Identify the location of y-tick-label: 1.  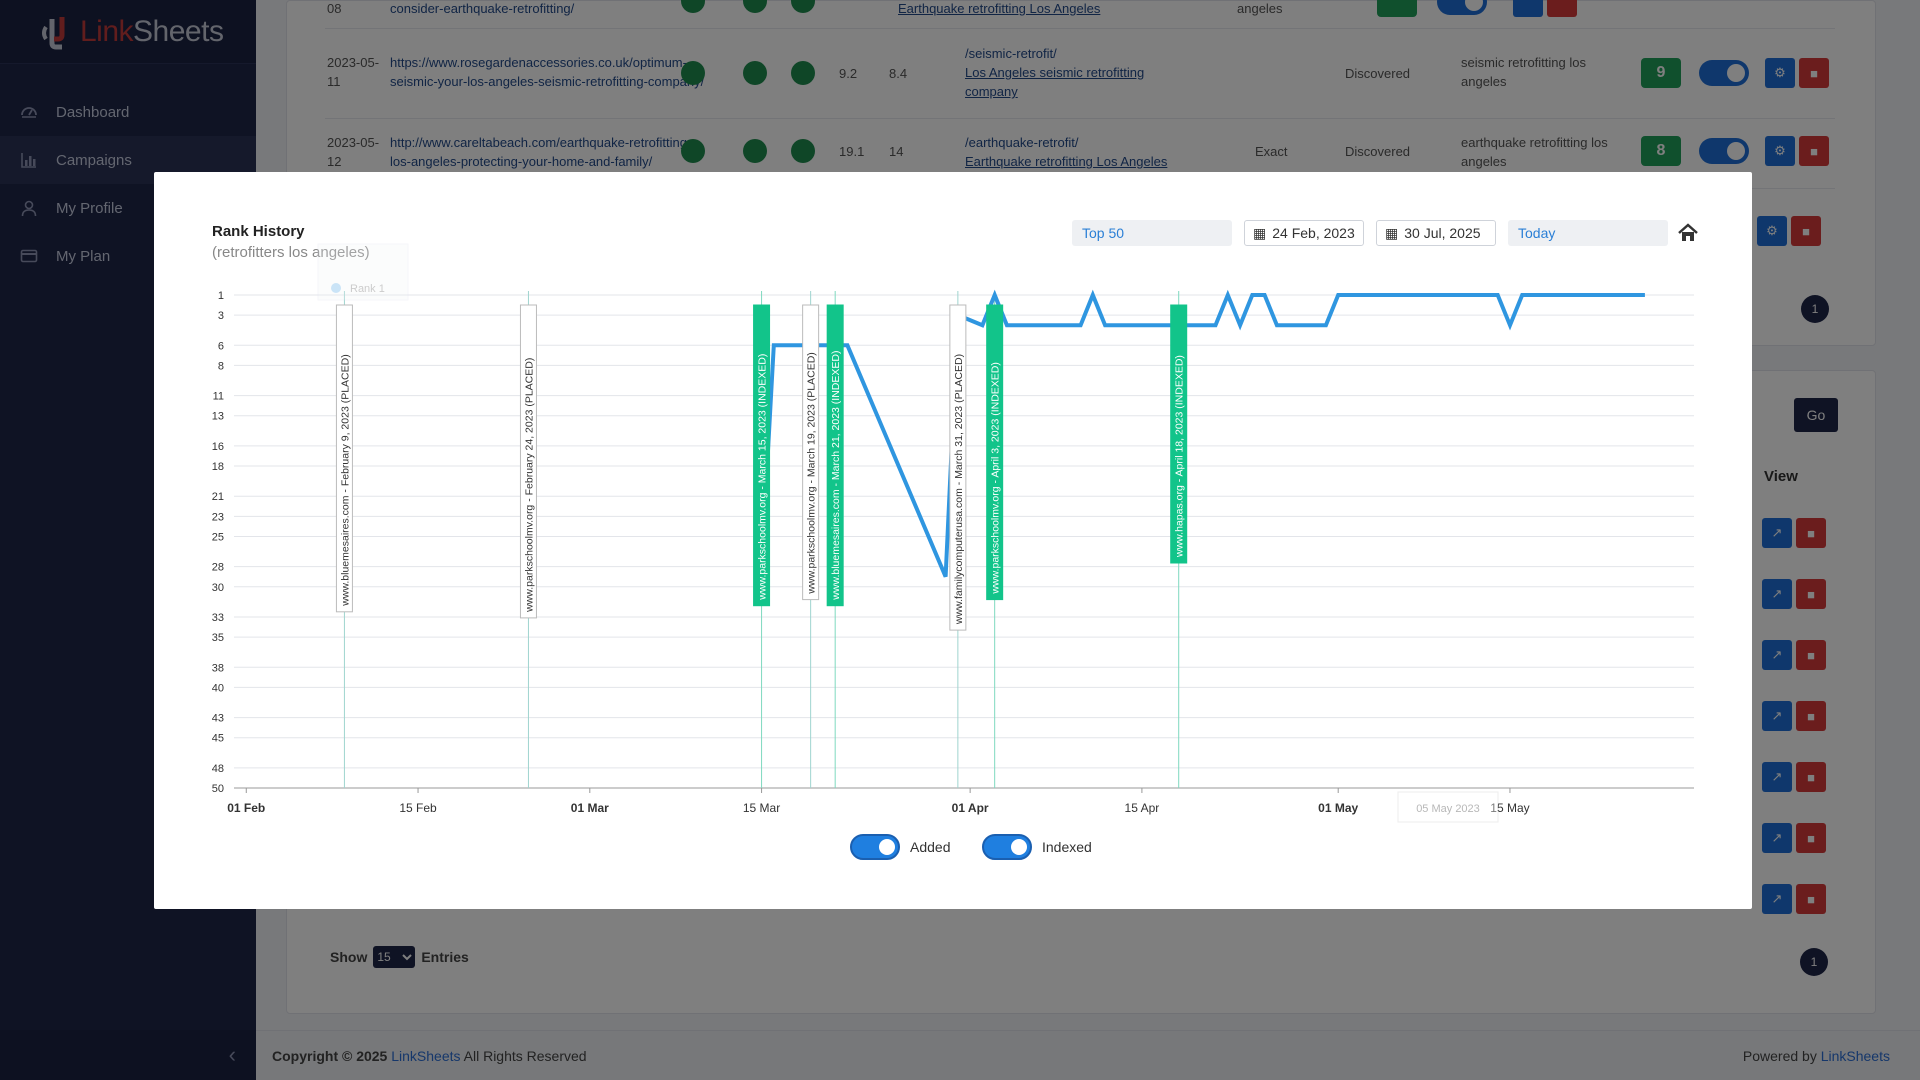
(221, 296).